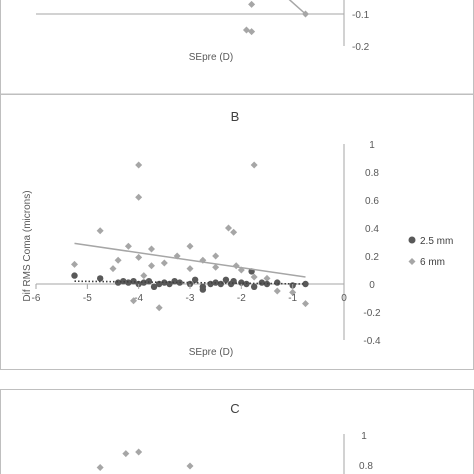  What do you see at coordinates (432, 262) in the screenshot?
I see `legend-label-6mm: 6 mm` at bounding box center [432, 262].